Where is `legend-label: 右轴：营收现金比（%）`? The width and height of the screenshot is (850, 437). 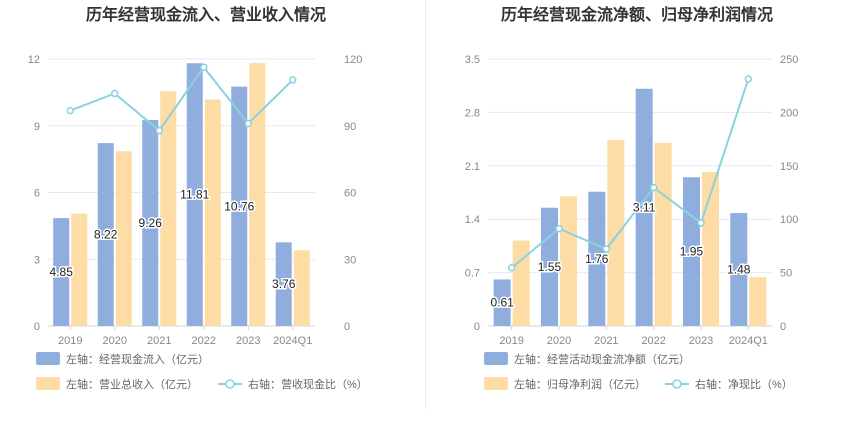 legend-label: 右轴：营收现金比（%） is located at coordinates (308, 384).